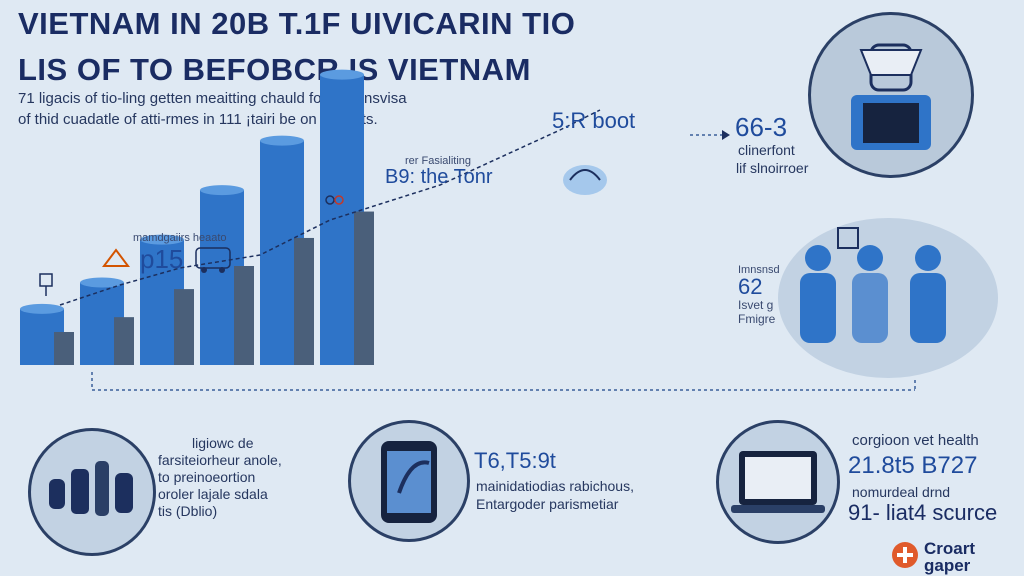  What do you see at coordinates (515, 460) in the screenshot?
I see `block2-value: T6,T5:9t` at bounding box center [515, 460].